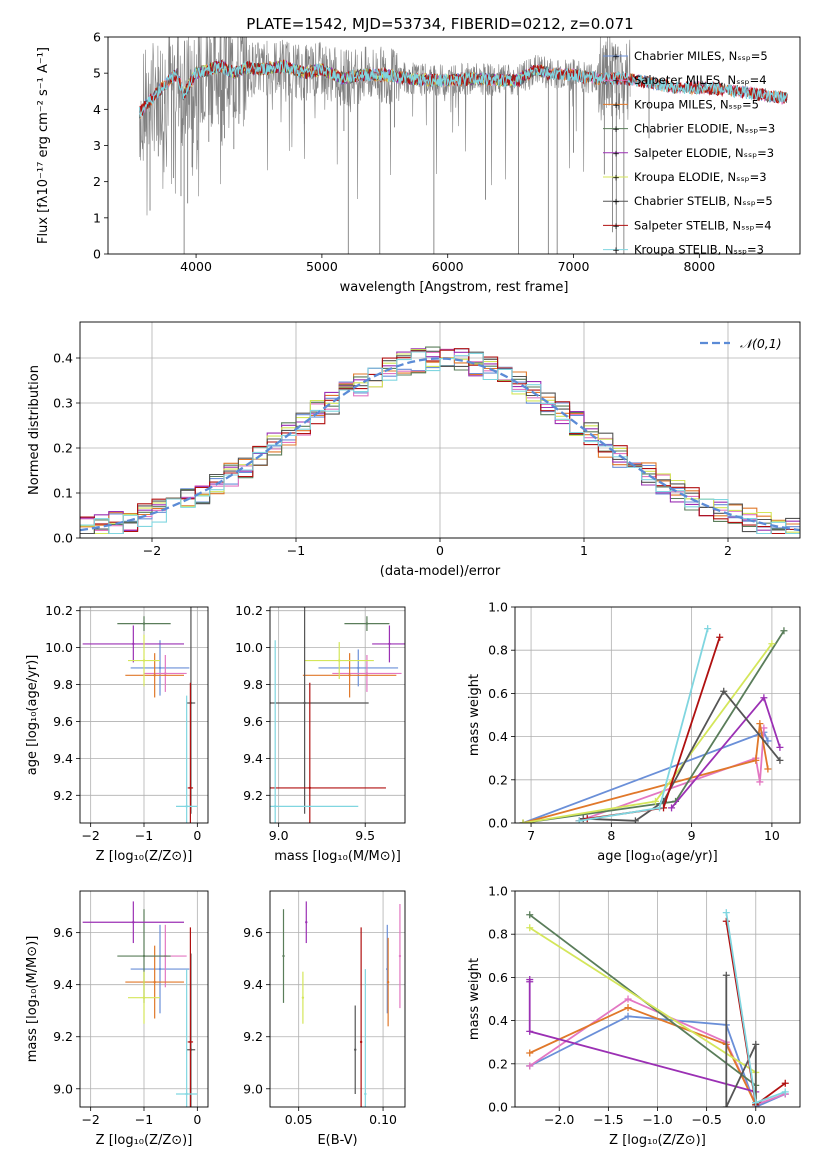  I want to click on normal-curve, so click(440, 444).